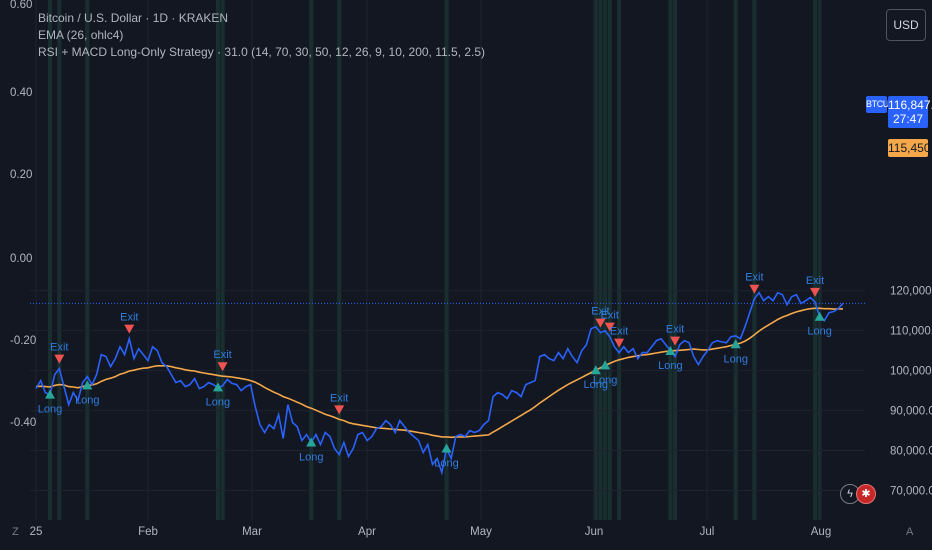 This screenshot has width=932, height=550. What do you see at coordinates (906, 25) in the screenshot?
I see `currency-button: USD` at bounding box center [906, 25].